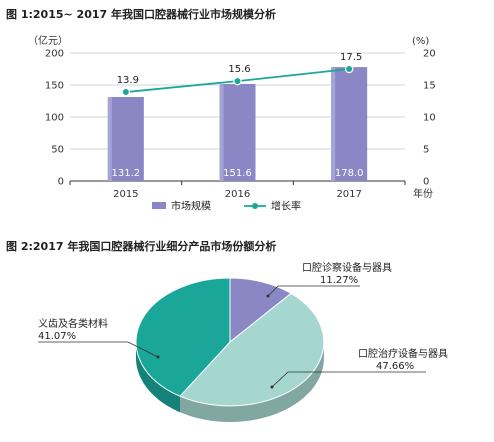 The height and width of the screenshot is (442, 494). Describe the element at coordinates (426, 182) in the screenshot. I see `y-right-tick-label: 0` at that location.